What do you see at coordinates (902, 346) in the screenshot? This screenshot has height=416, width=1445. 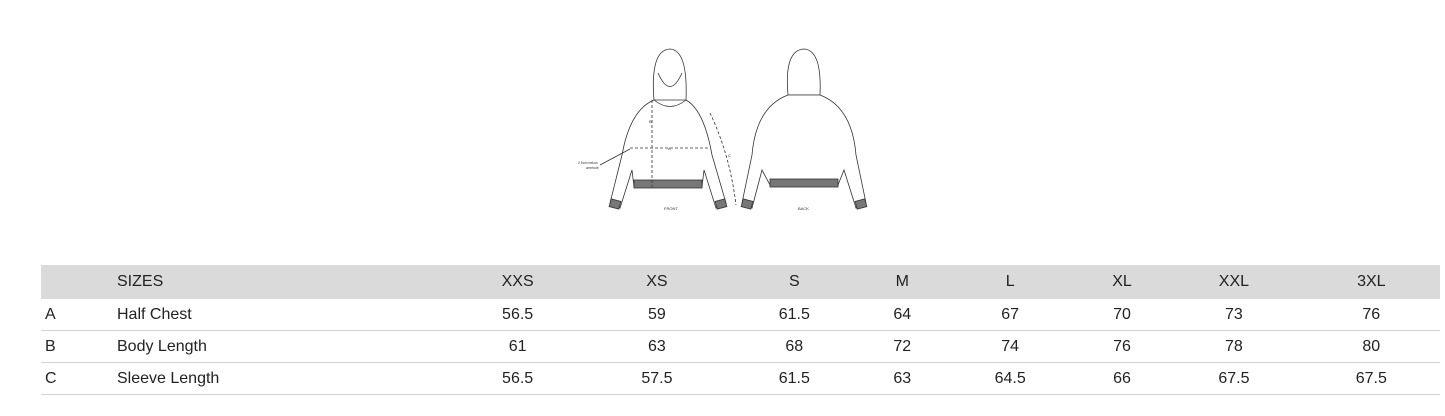 I see `measurement-value: 72` at bounding box center [902, 346].